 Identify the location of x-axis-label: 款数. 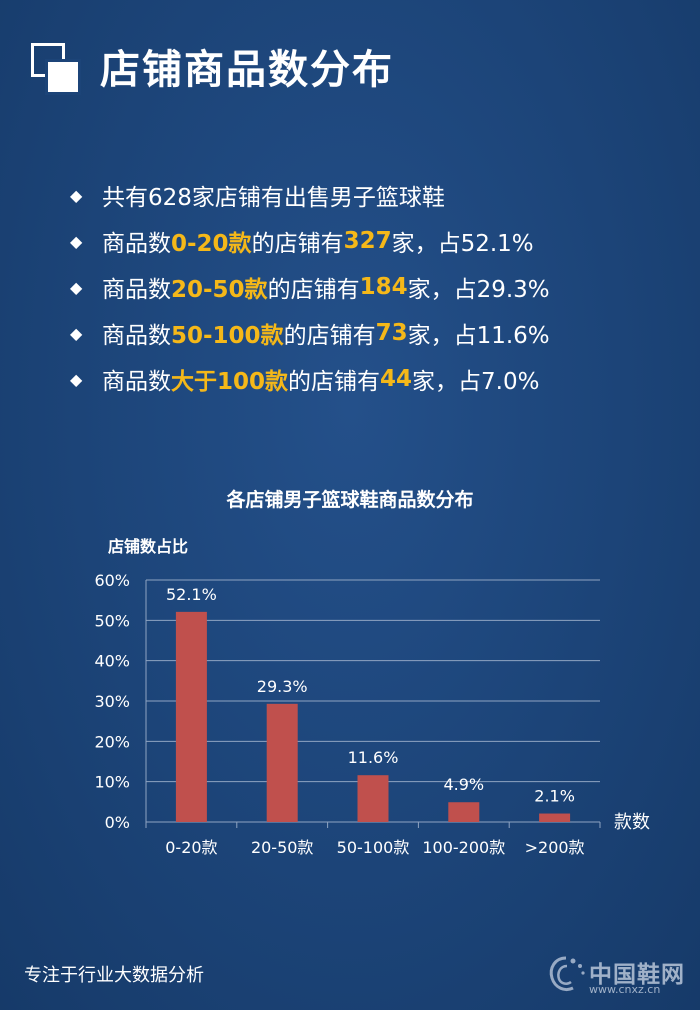
(632, 822).